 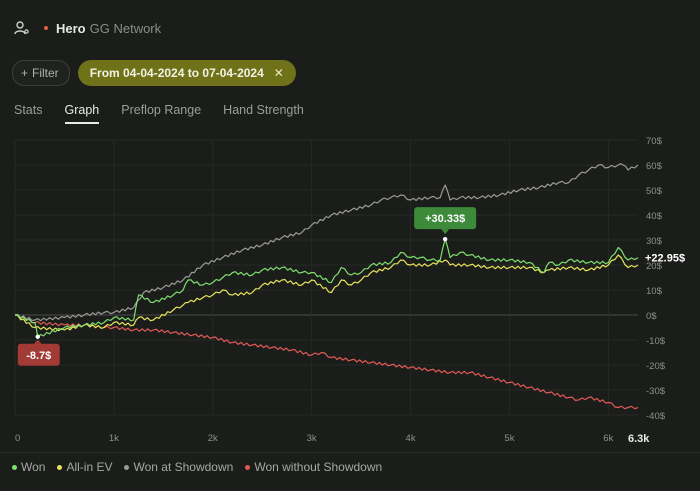 I want to click on end-value-label: +22.95$, so click(x=665, y=259).